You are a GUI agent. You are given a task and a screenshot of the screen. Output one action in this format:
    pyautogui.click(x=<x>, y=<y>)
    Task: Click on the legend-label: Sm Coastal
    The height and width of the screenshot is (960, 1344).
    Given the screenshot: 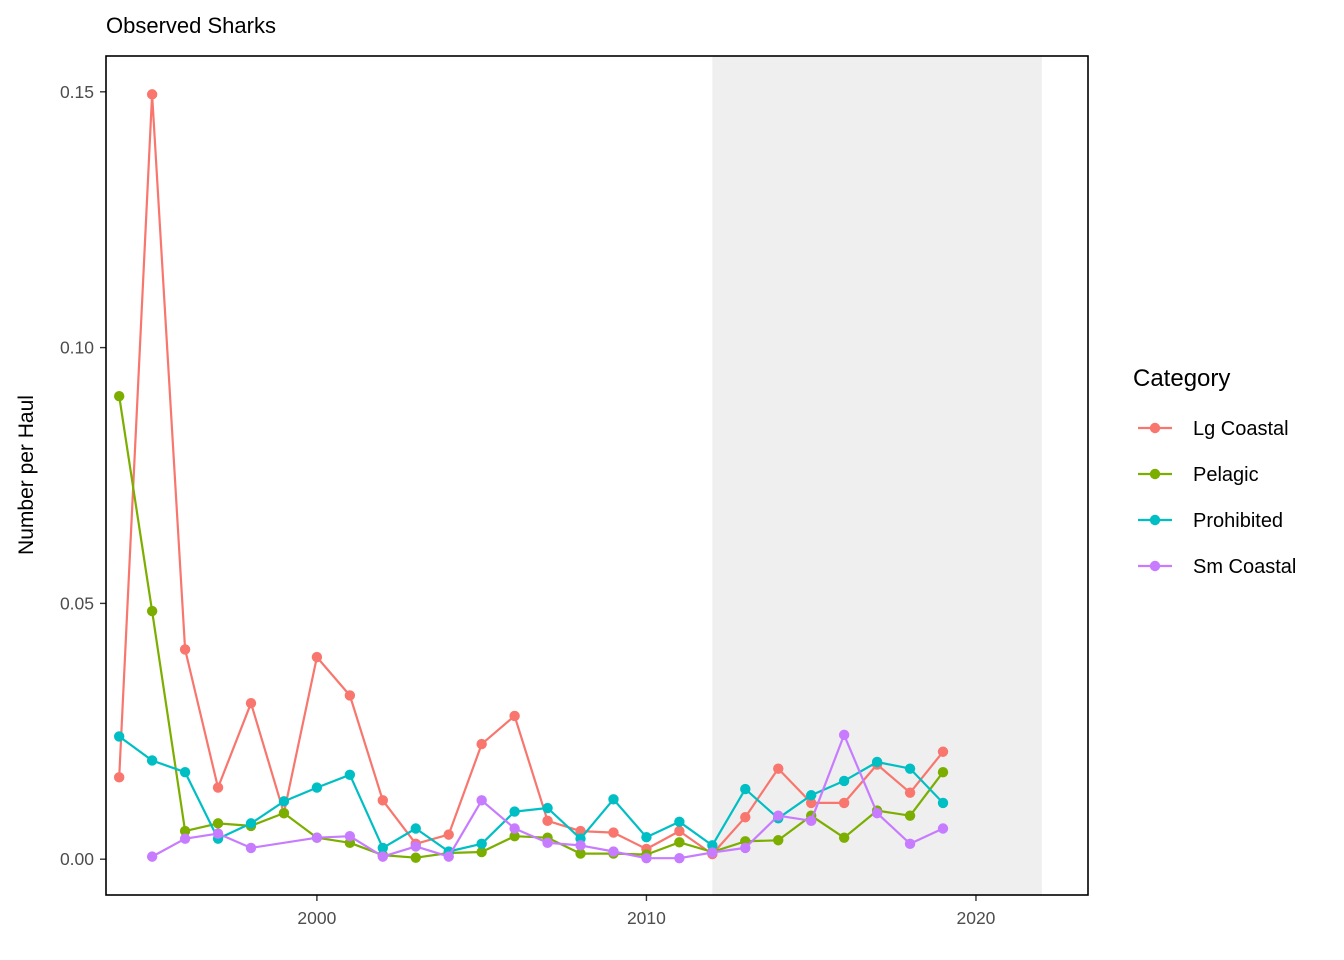 What is the action you would take?
    pyautogui.click(x=1244, y=567)
    